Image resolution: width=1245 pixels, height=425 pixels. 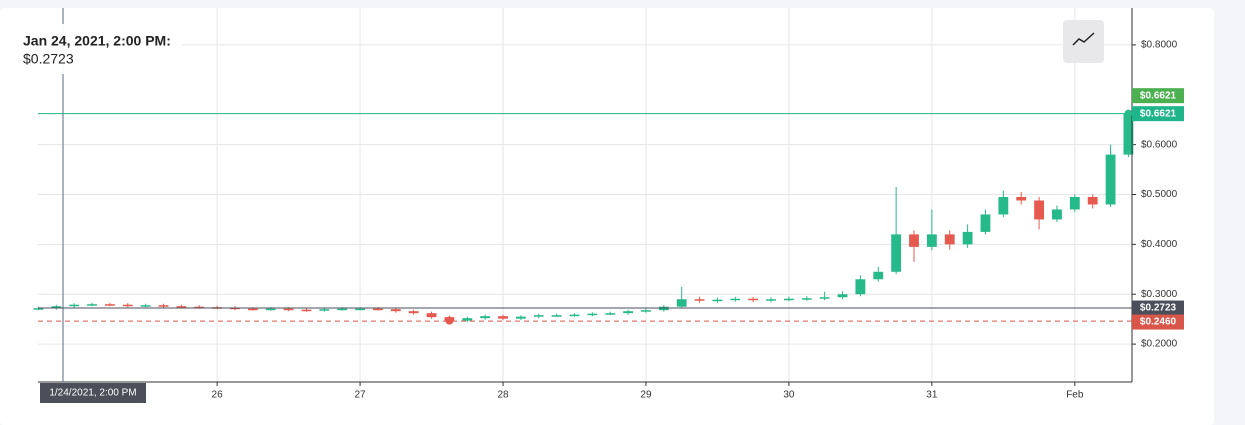 What do you see at coordinates (503, 395) in the screenshot?
I see `x-tick-label: 28` at bounding box center [503, 395].